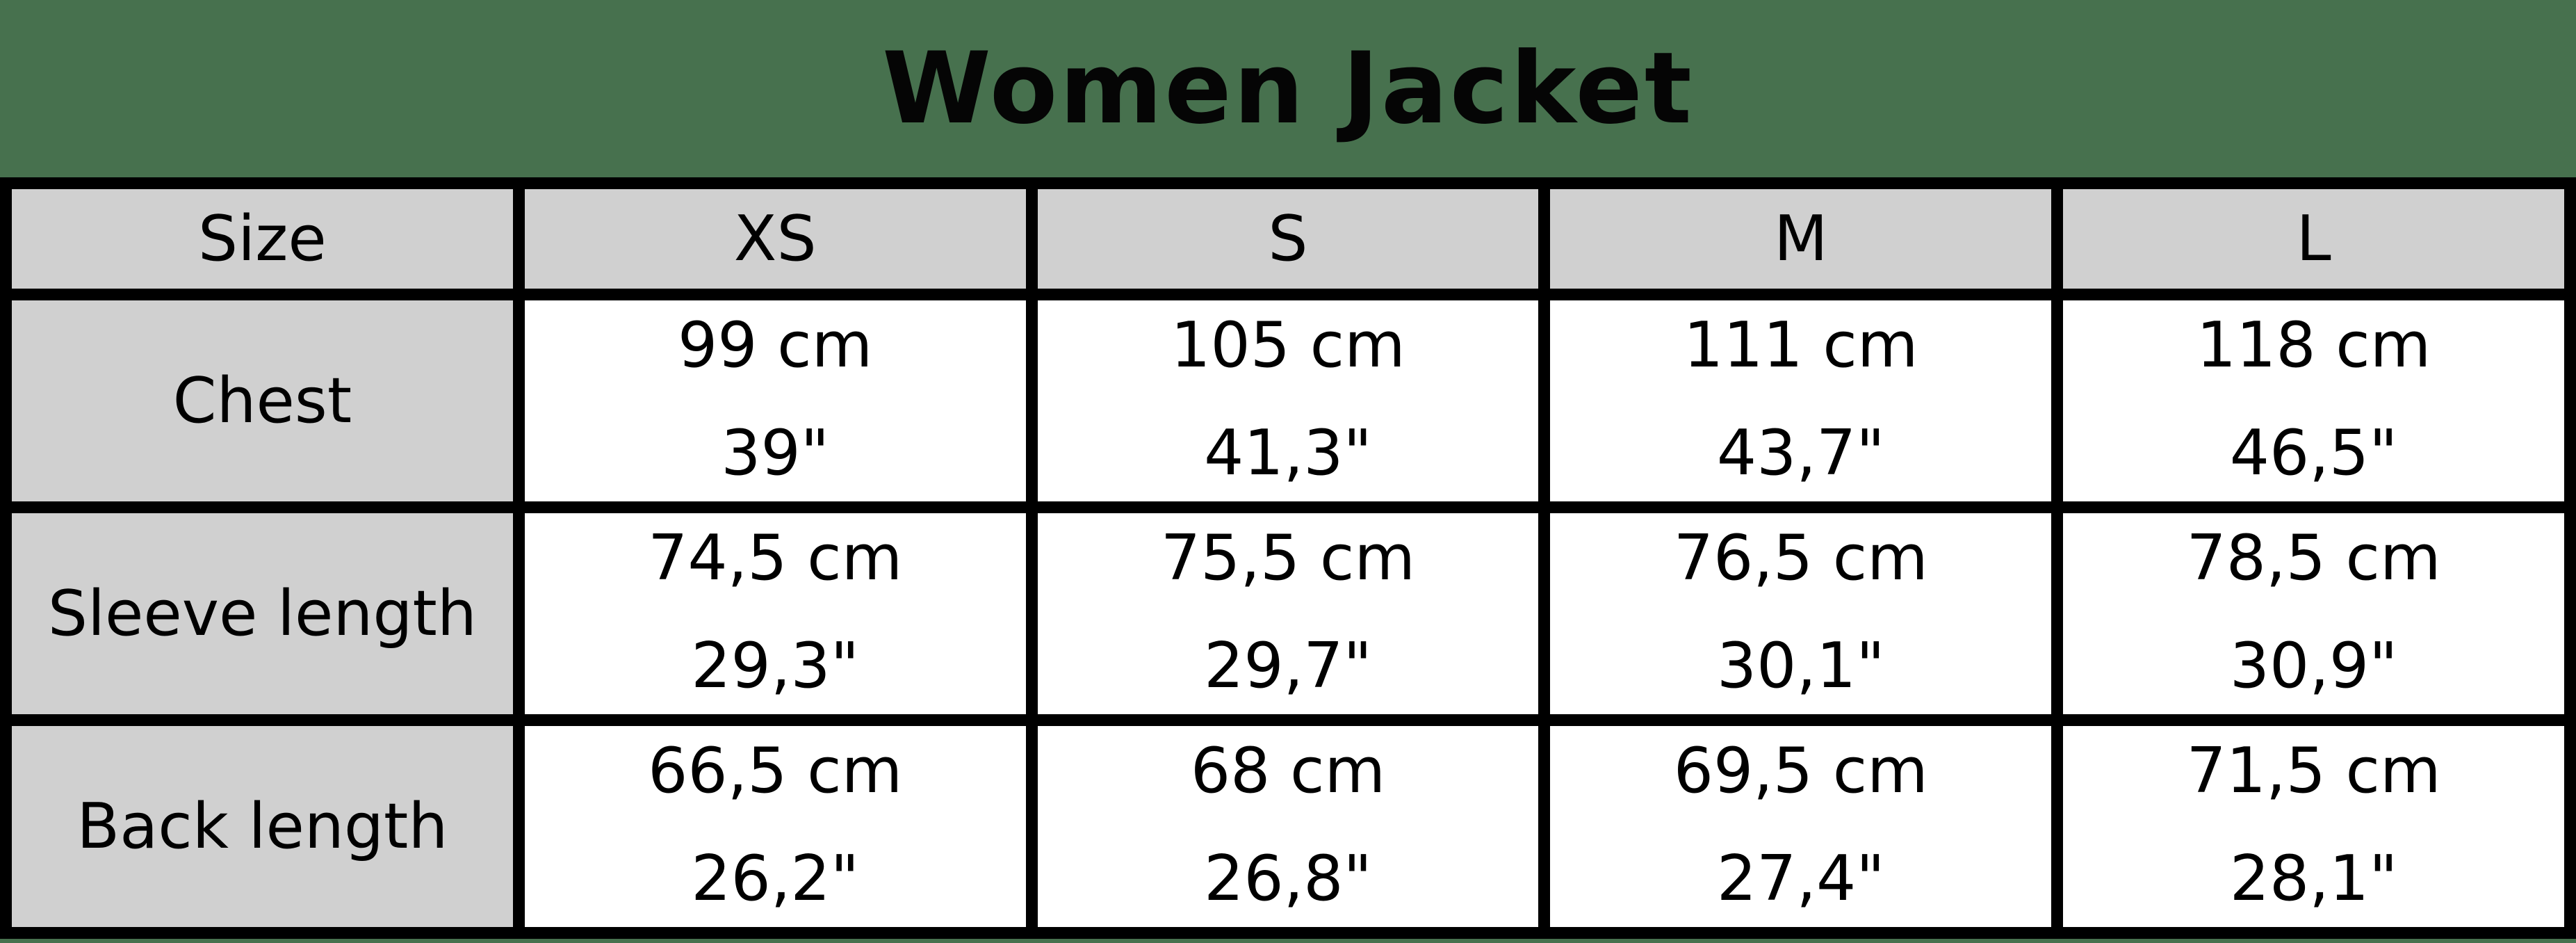 The image size is (2576, 943). I want to click on cell-chest-xs: 99 cm 39", so click(775, 401).